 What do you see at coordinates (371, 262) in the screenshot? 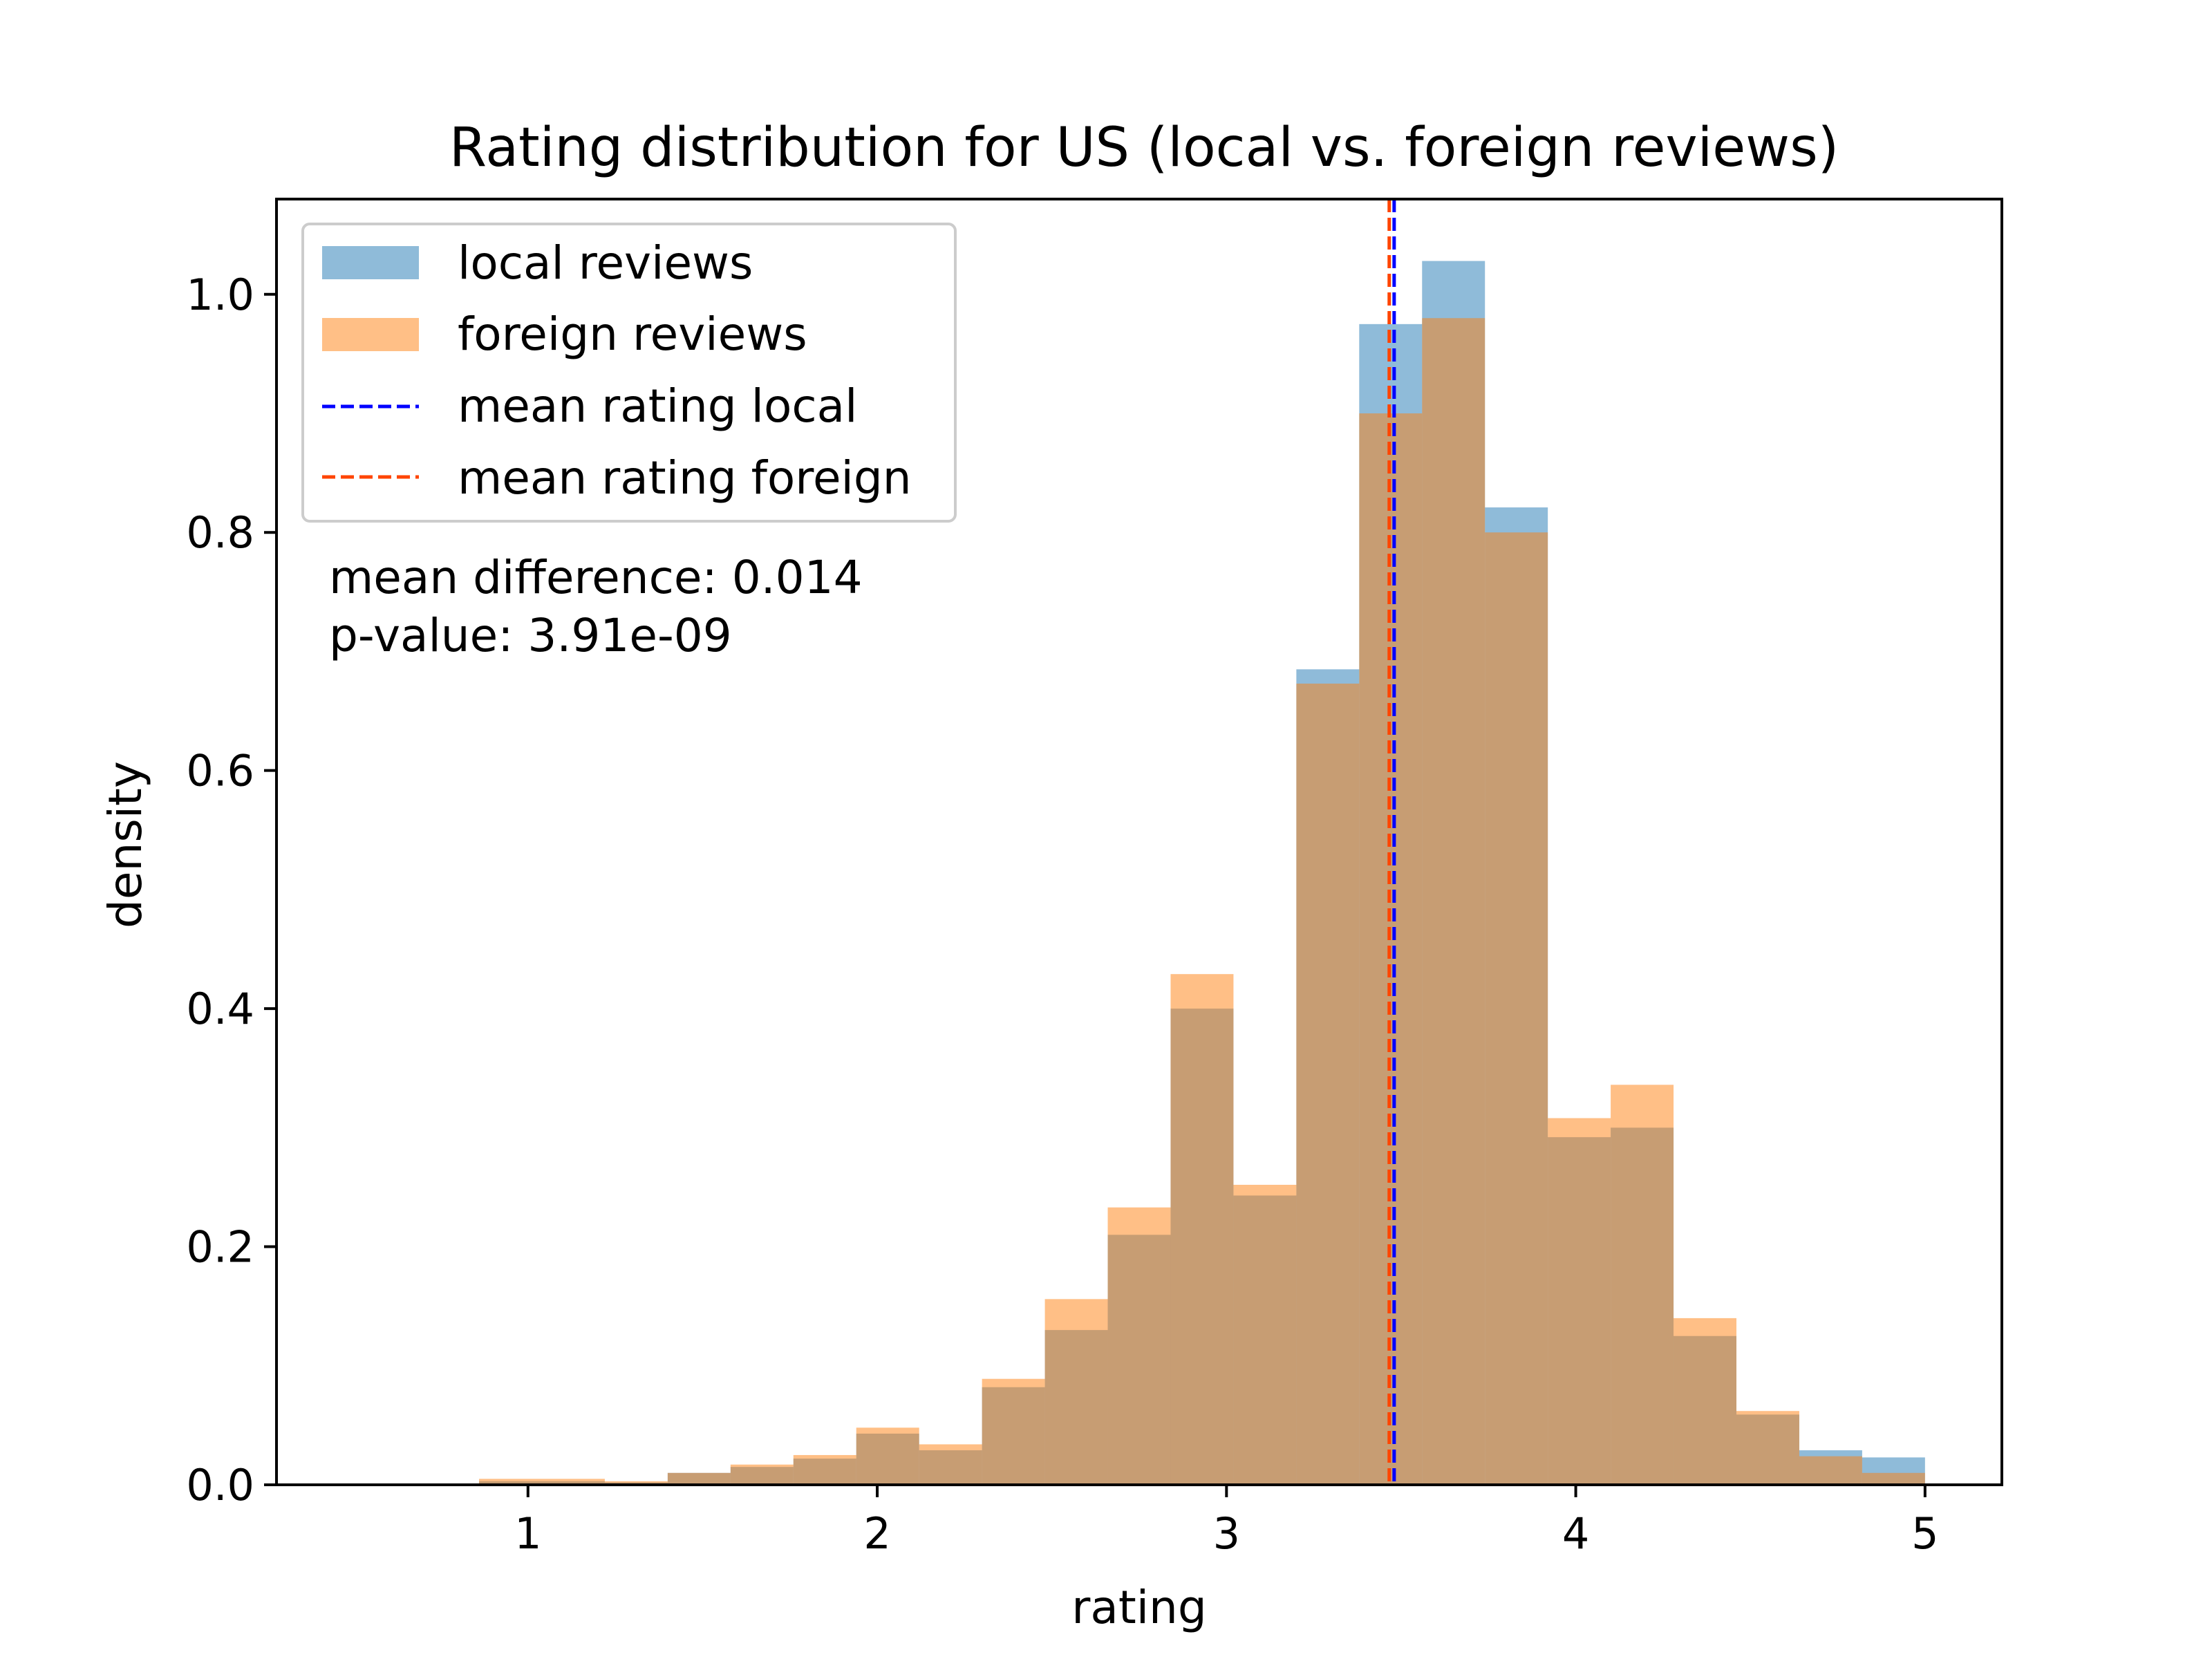
I see `legend-swatch-local-reviews` at bounding box center [371, 262].